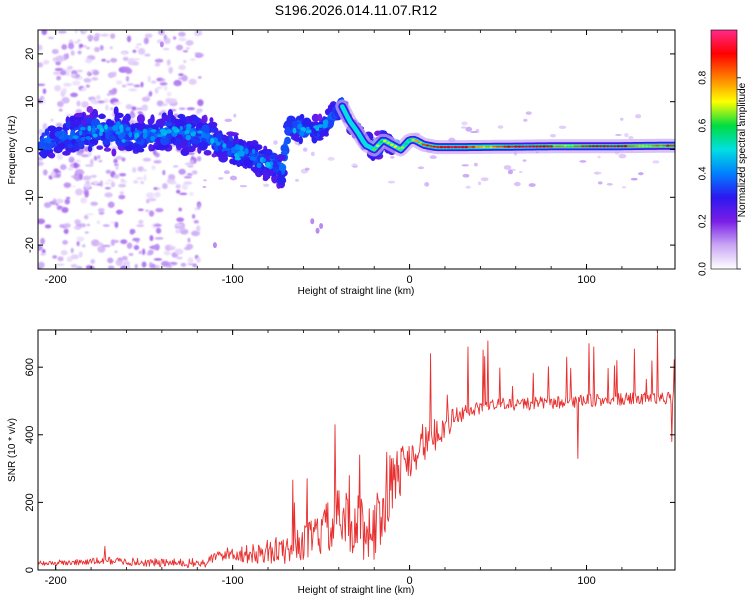 The height and width of the screenshot is (600, 750). Describe the element at coordinates (233, 581) in the screenshot. I see `x-tick-label: -100` at that location.